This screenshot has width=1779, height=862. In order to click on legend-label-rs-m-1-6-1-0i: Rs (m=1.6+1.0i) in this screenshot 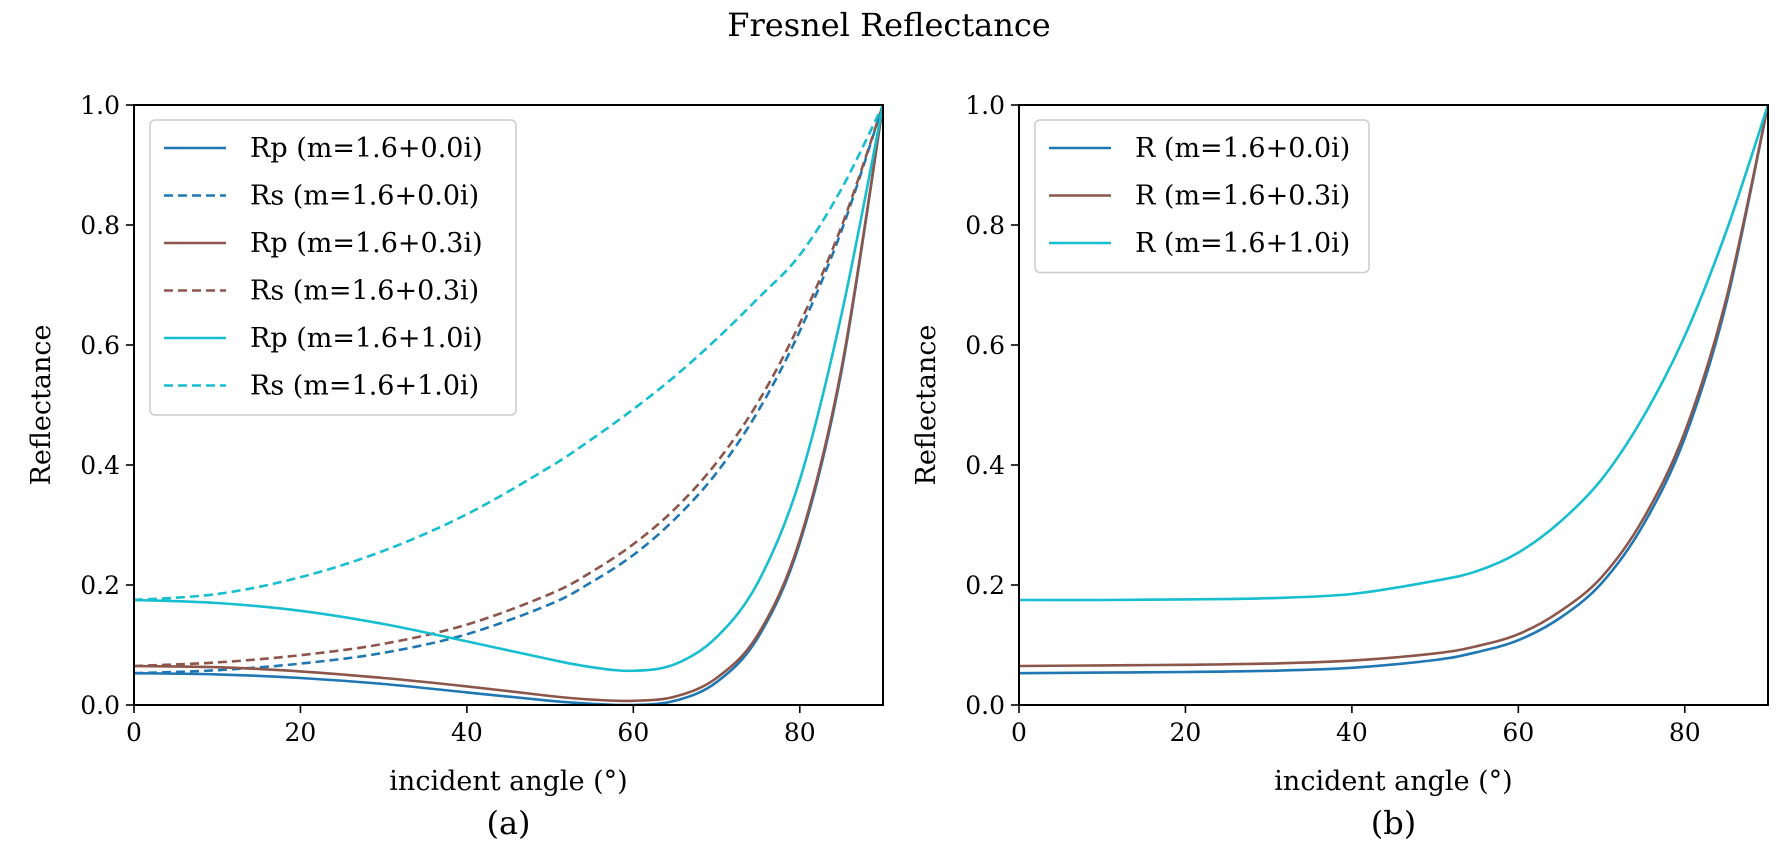, I will do `click(364, 386)`.